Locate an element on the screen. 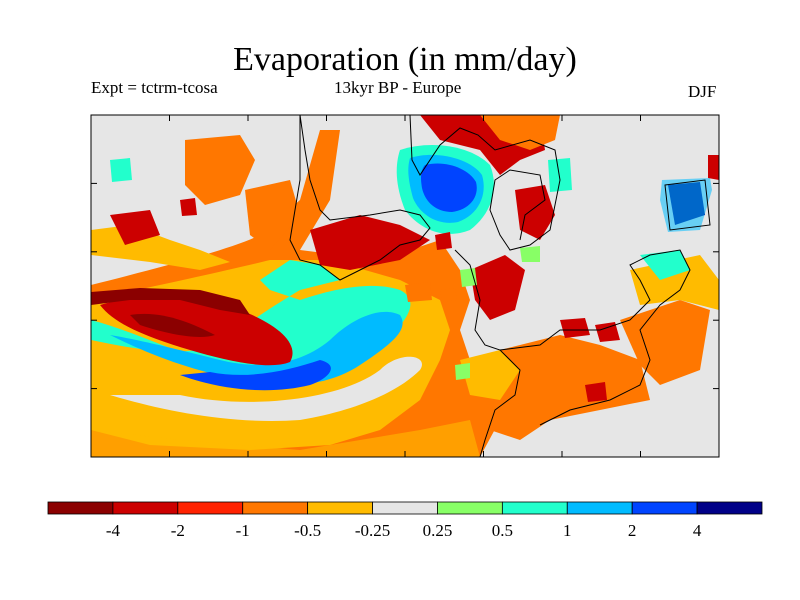 Image resolution: width=800 pixels, height=600 pixels. small-green-ne is located at coordinates (500, 266).